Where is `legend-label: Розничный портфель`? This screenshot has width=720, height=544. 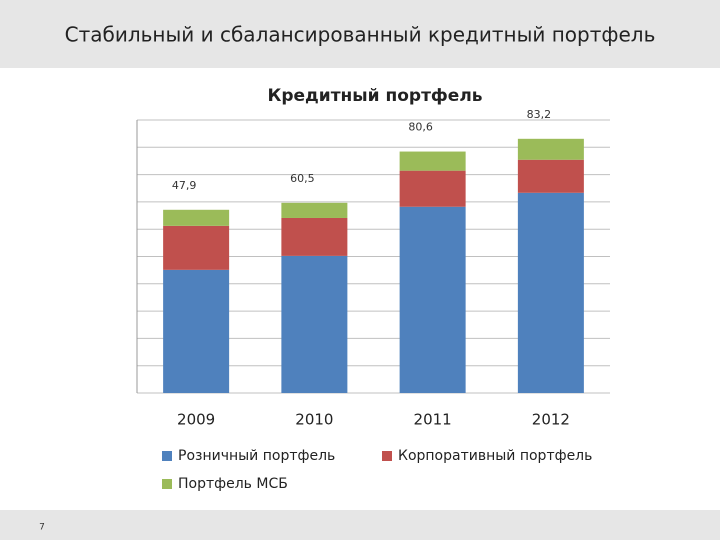
legend-label: Розничный портфель is located at coordinates (256, 456).